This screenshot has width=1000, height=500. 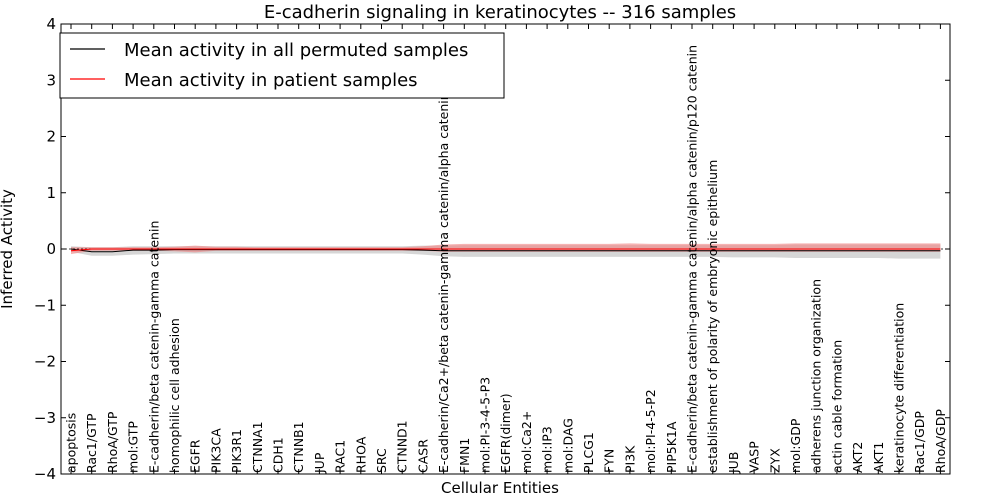 I want to click on legend-box, so click(x=282, y=65).